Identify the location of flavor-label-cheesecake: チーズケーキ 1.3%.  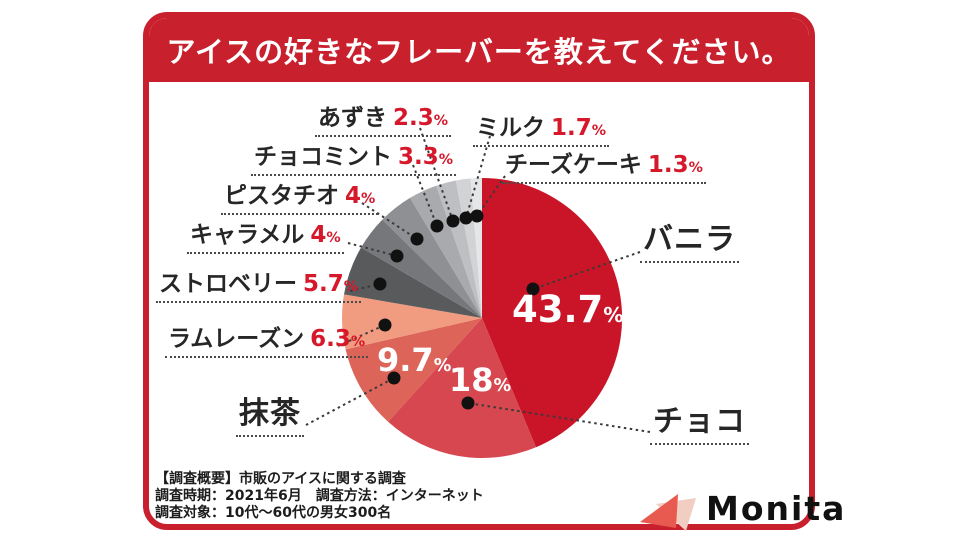
(604, 164).